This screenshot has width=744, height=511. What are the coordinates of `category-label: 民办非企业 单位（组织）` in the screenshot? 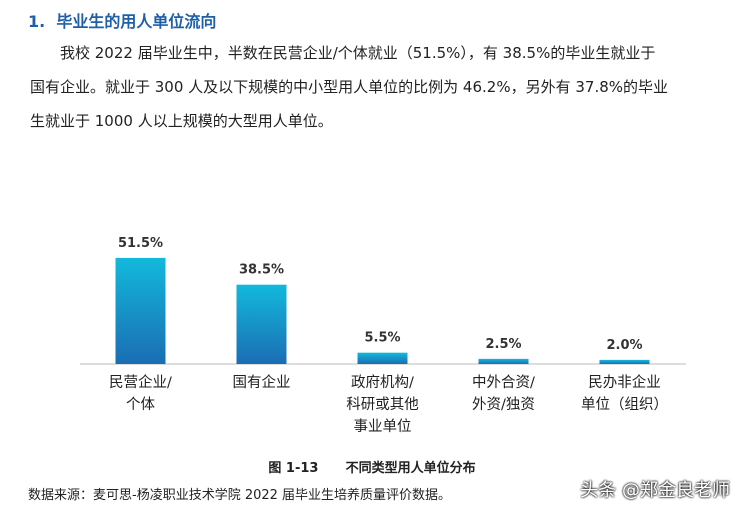 It's located at (624, 394).